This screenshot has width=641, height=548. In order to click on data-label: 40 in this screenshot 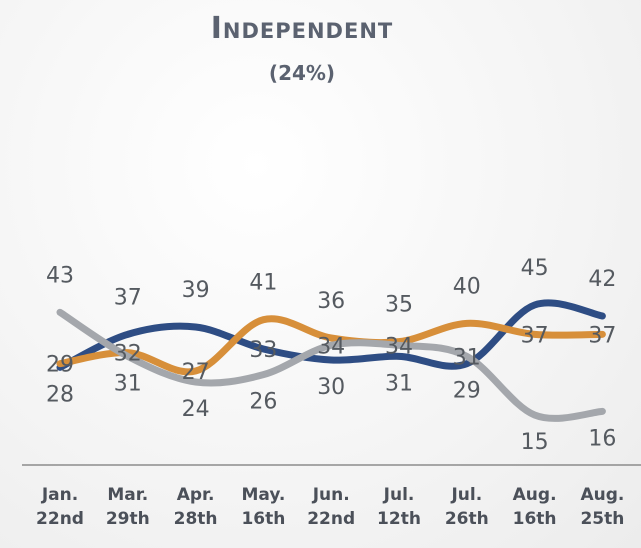, I will do `click(467, 286)`.